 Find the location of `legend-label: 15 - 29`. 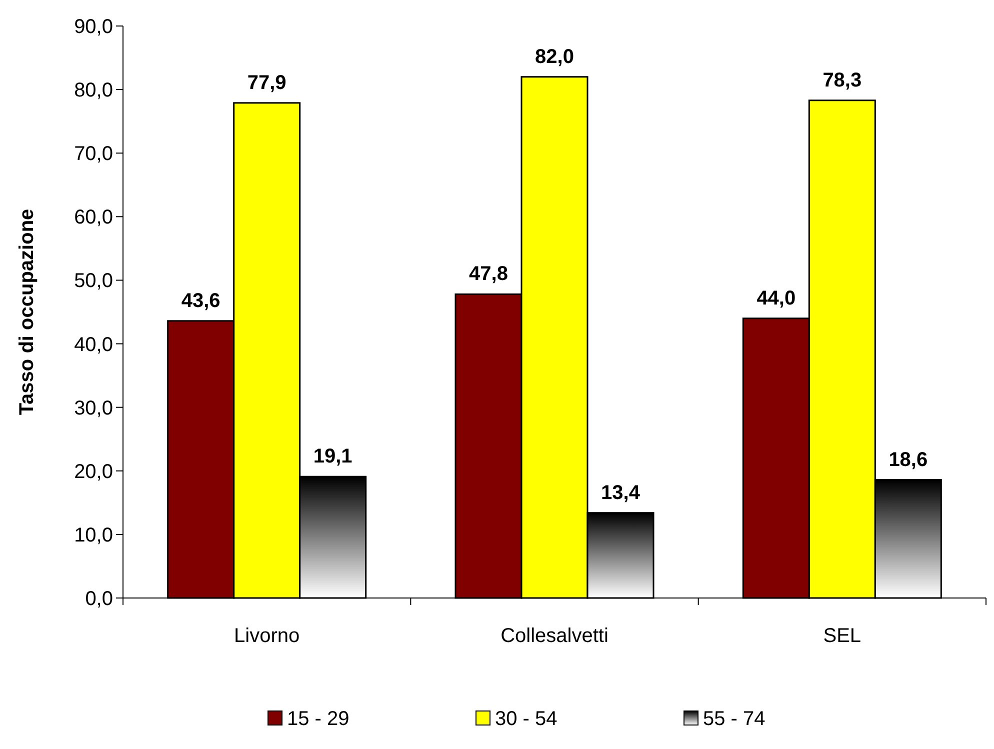

legend-label: 15 - 29 is located at coordinates (318, 719).